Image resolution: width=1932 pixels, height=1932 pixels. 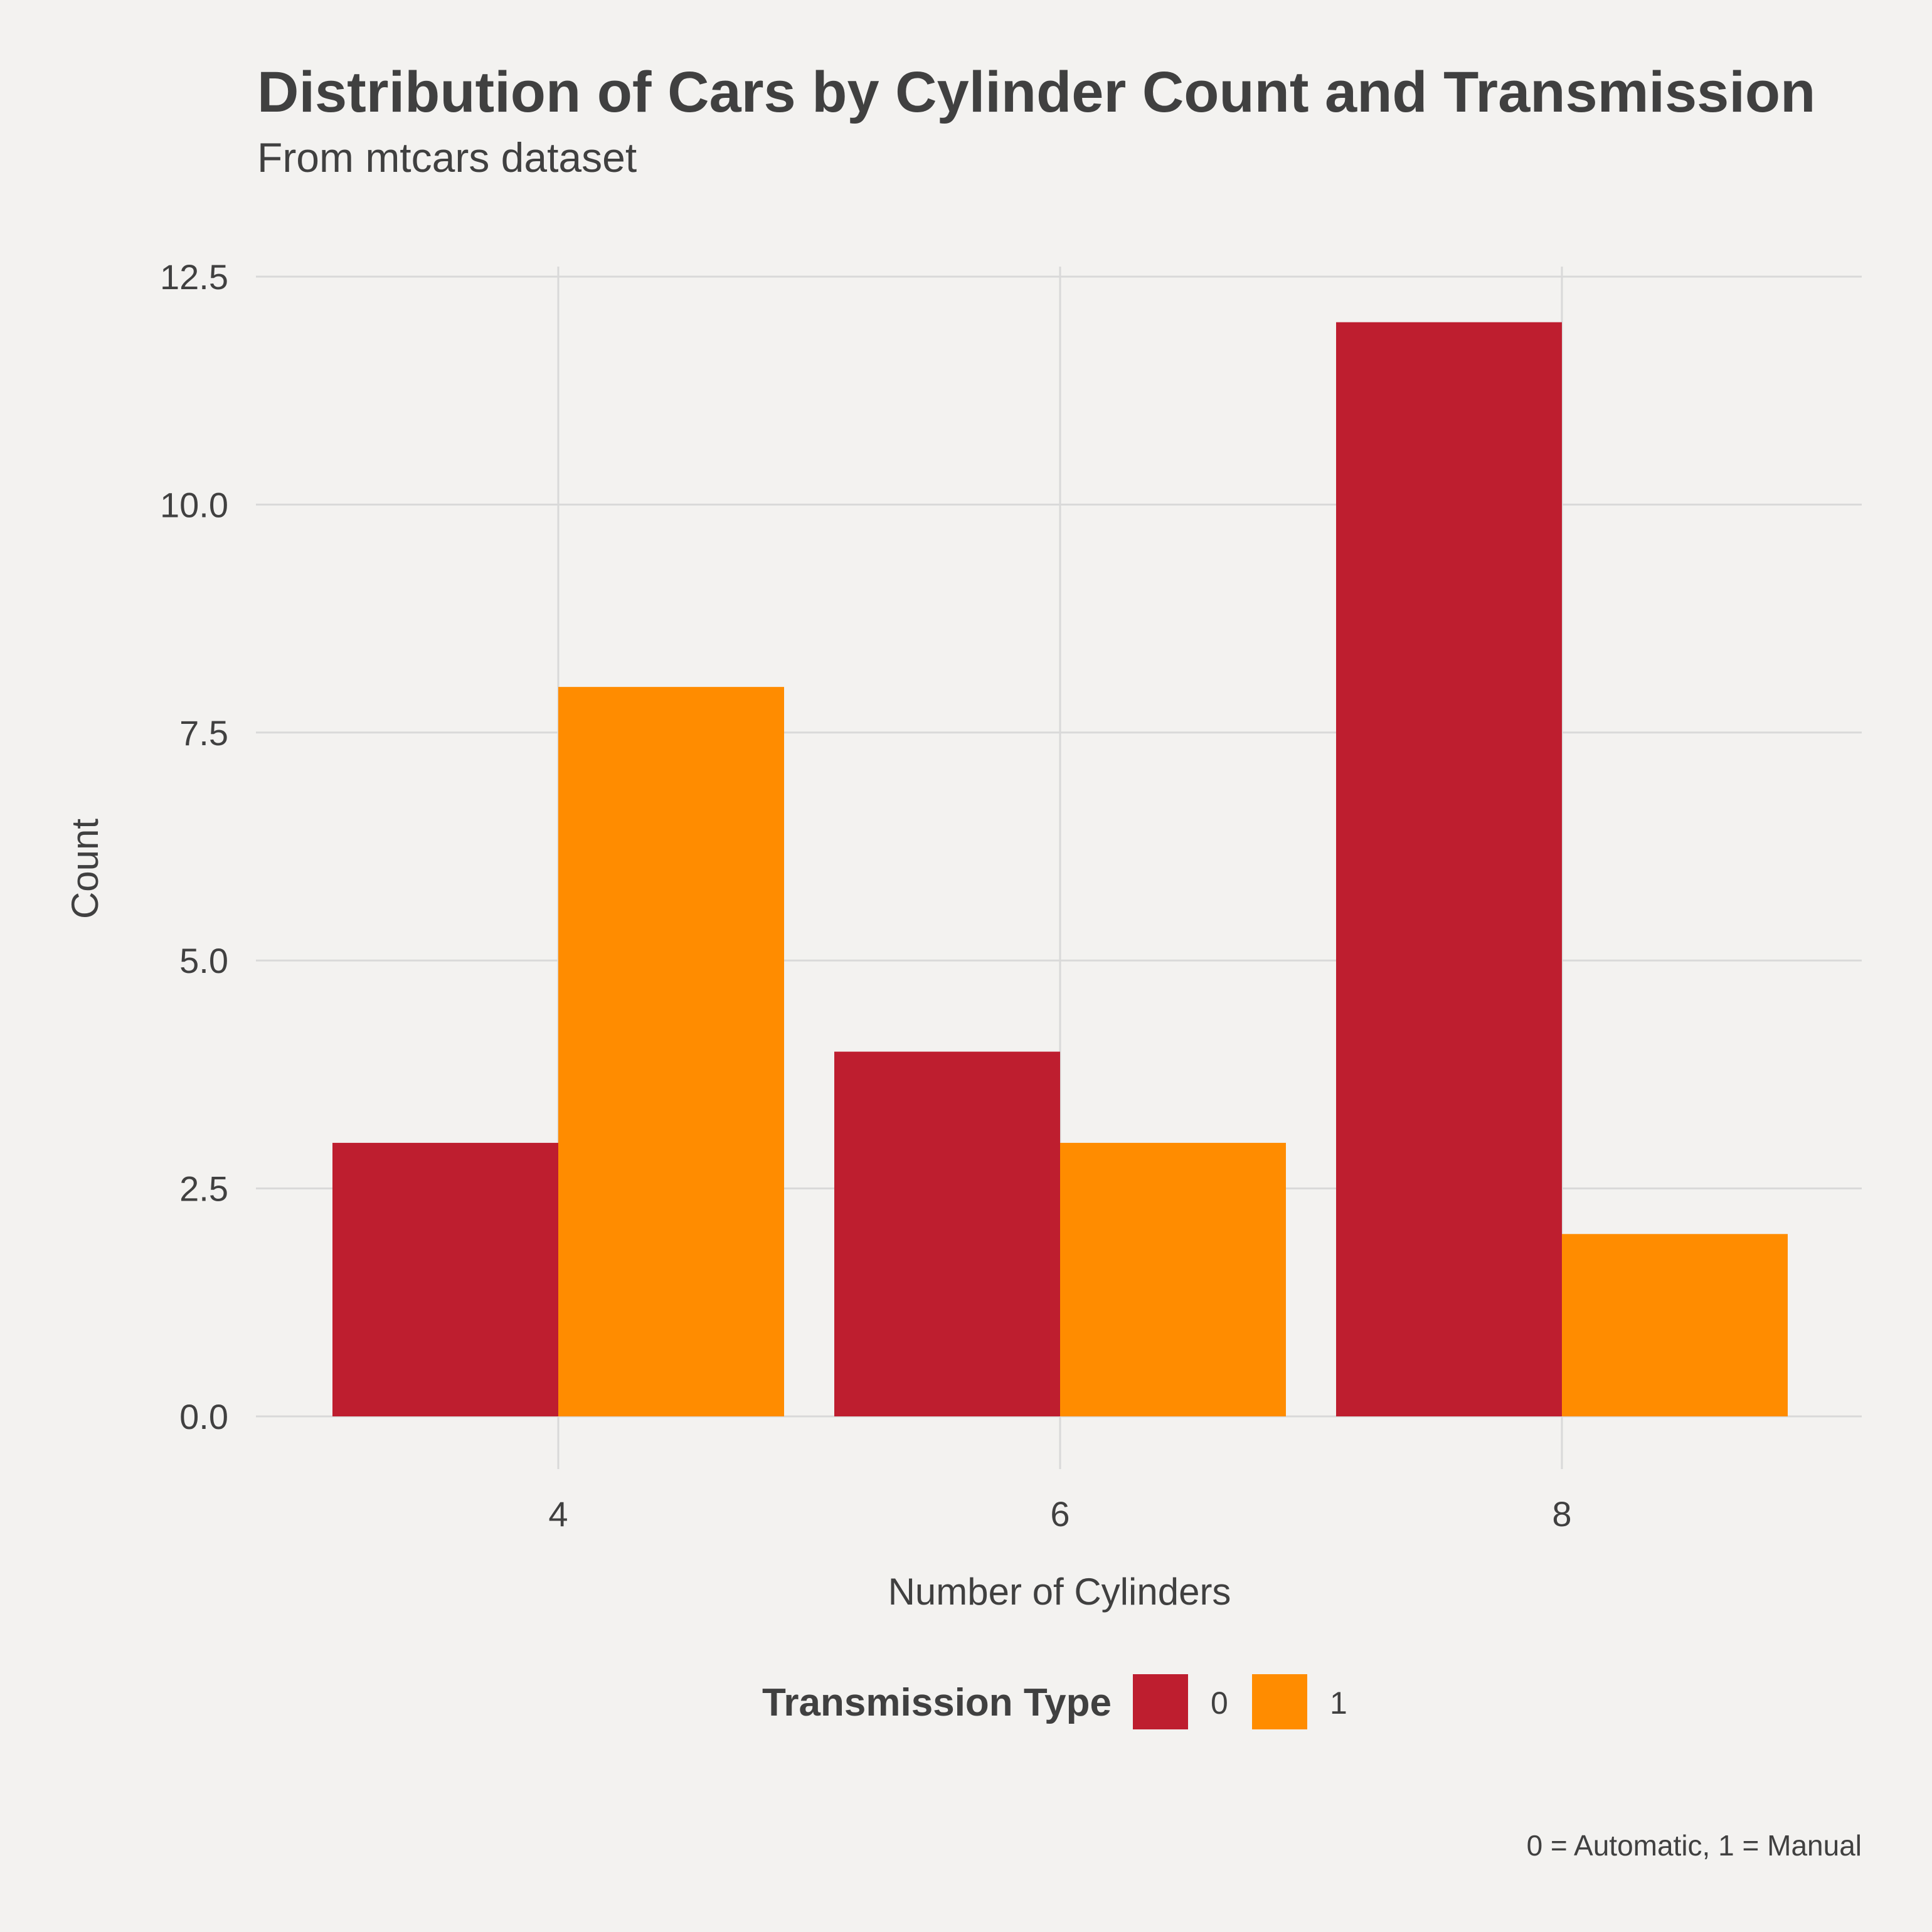 I want to click on y-tick-label: 7.5, so click(x=203, y=733).